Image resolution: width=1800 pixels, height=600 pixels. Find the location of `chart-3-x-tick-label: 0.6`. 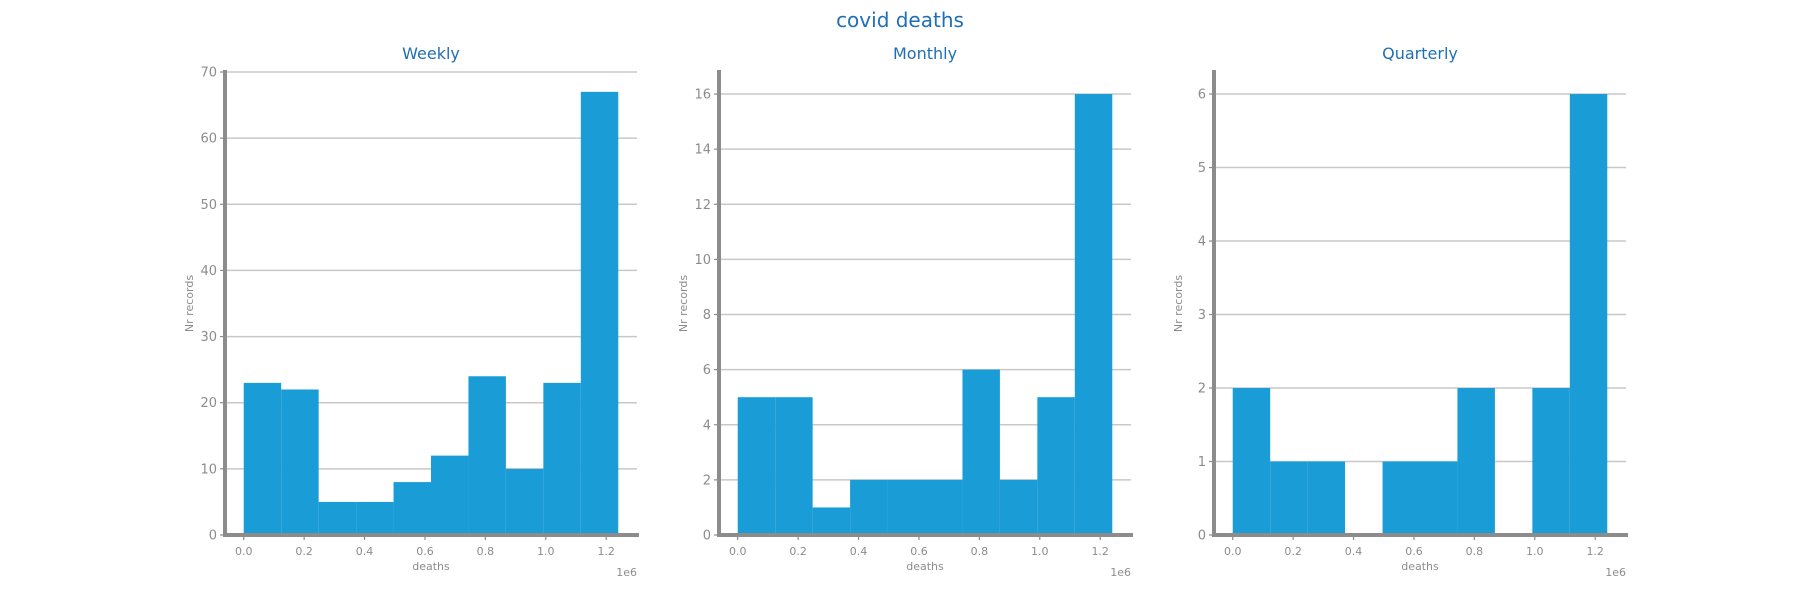

chart-3-x-tick-label: 0.6 is located at coordinates (1414, 551).